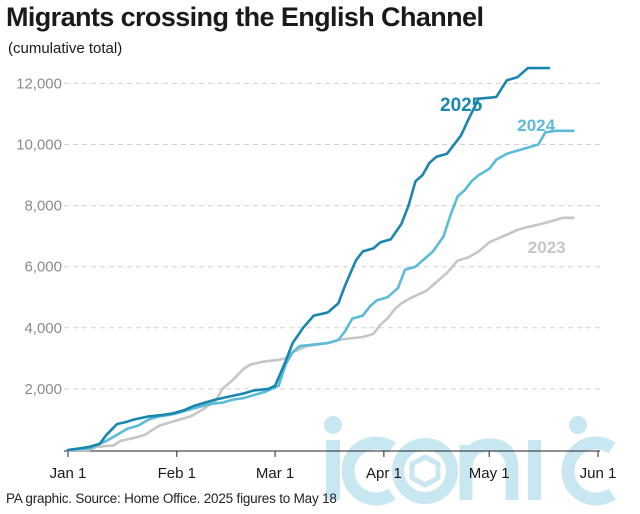 Image resolution: width=640 pixels, height=514 pixels. What do you see at coordinates (245, 17) in the screenshot?
I see `chart-title: Migrants crossing the English Channel` at bounding box center [245, 17].